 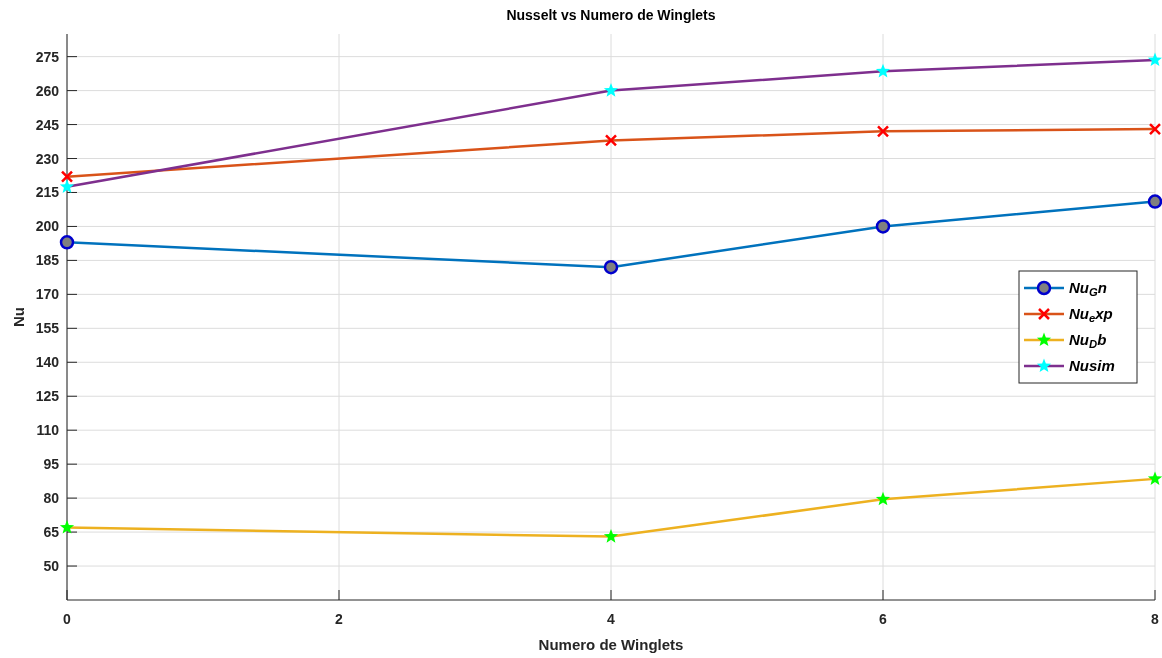 What do you see at coordinates (47, 294) in the screenshot?
I see `y-tick-label: 170` at bounding box center [47, 294].